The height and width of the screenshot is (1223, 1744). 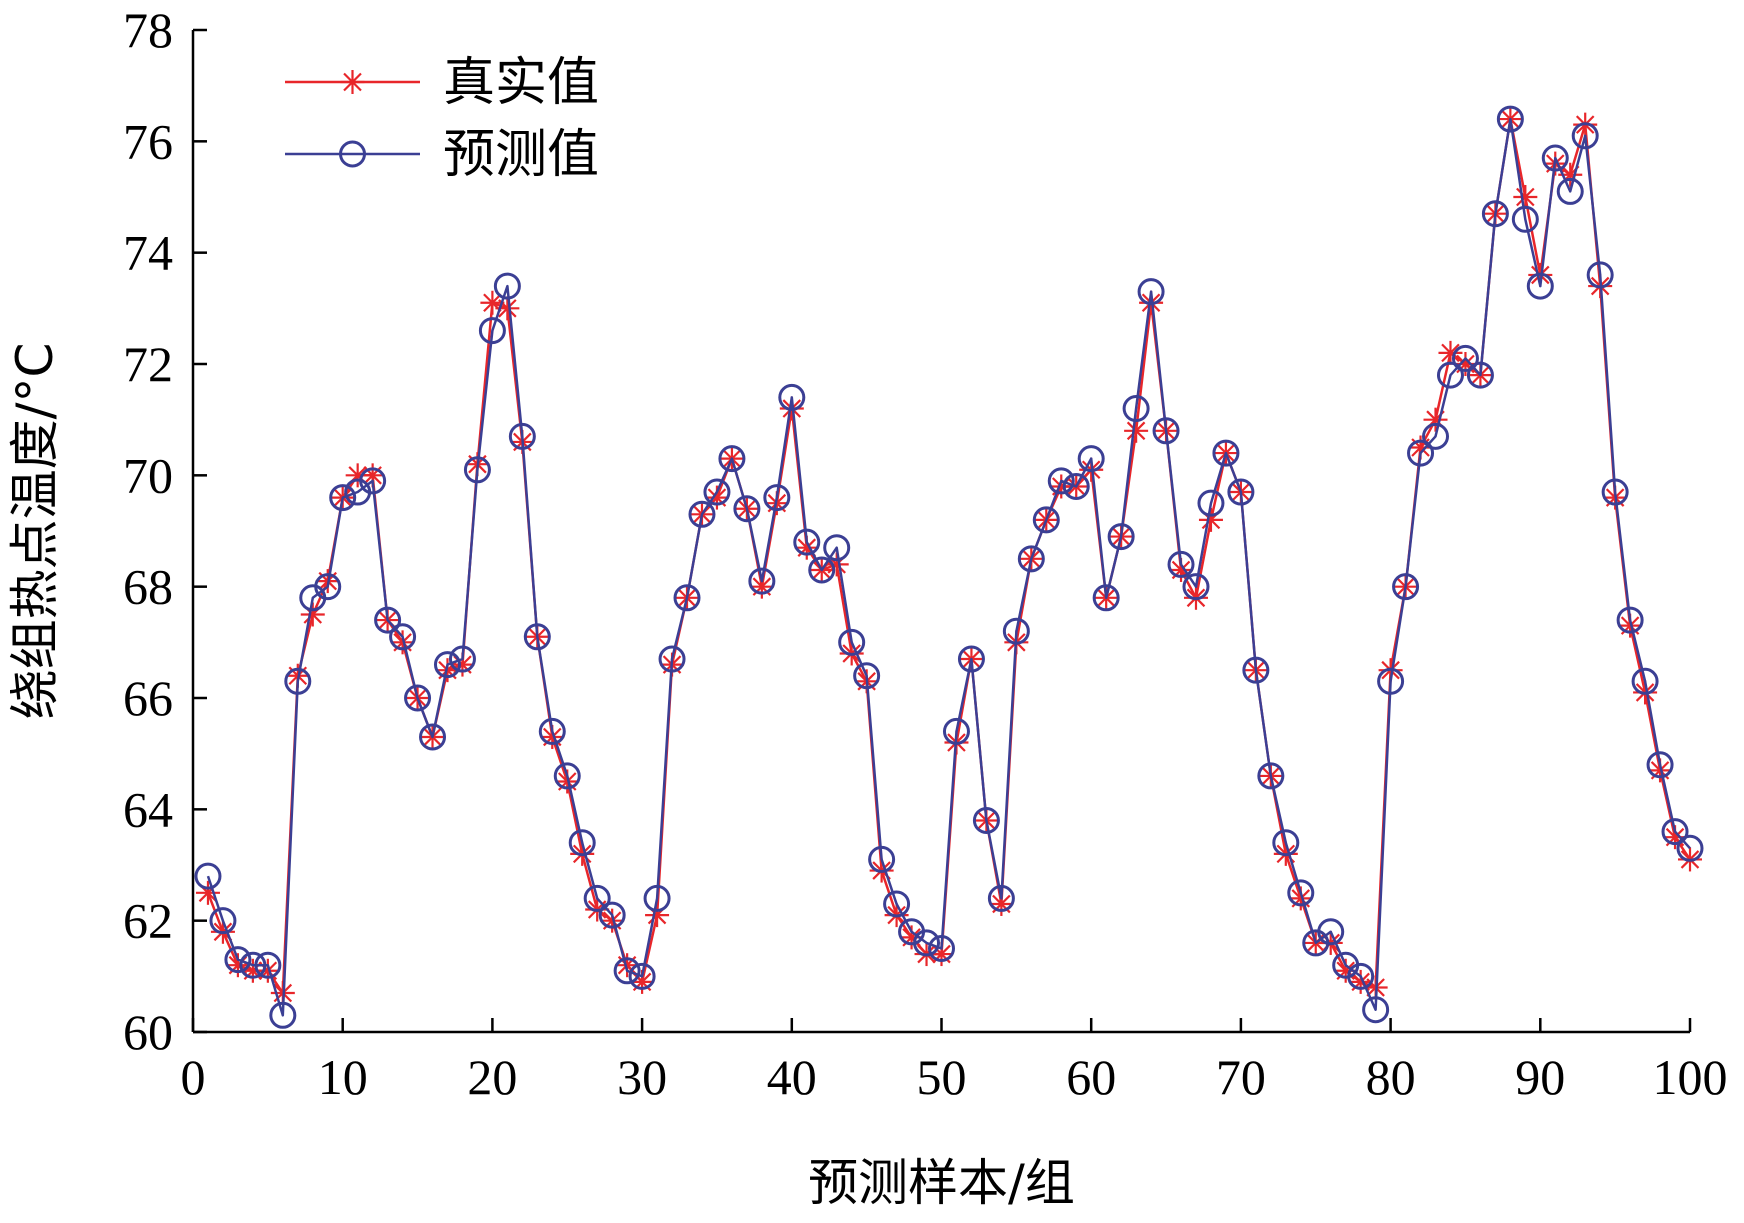 What do you see at coordinates (442, 83) in the screenshot?
I see `legend-item: 真实值` at bounding box center [442, 83].